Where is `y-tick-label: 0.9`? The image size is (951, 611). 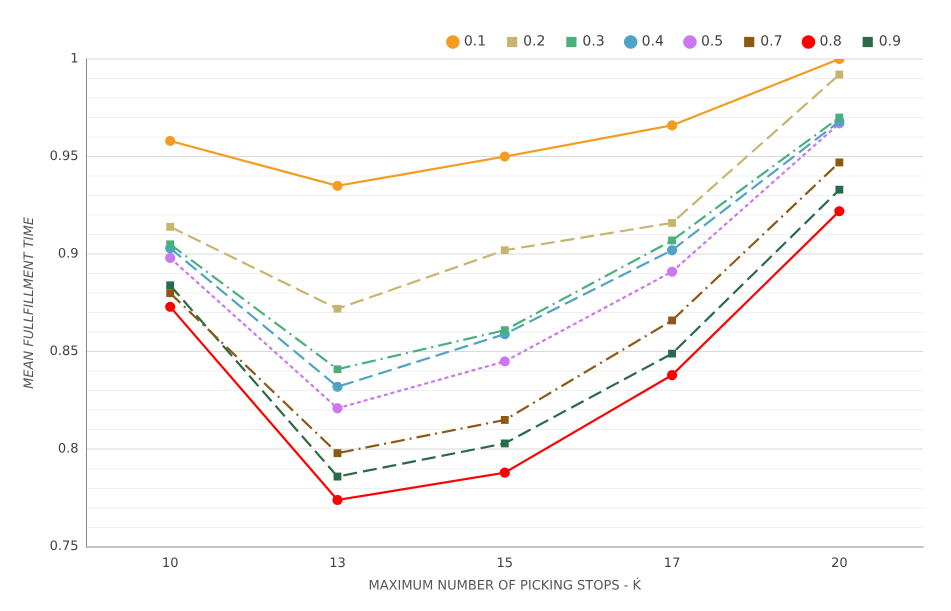 y-tick-label: 0.9 is located at coordinates (68, 254).